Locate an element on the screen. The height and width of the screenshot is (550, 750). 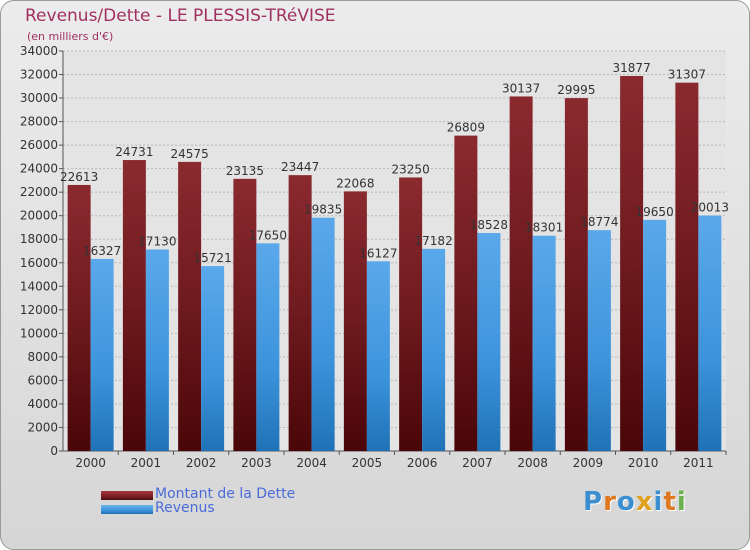
x-tick-label: 2002 is located at coordinates (201, 463).